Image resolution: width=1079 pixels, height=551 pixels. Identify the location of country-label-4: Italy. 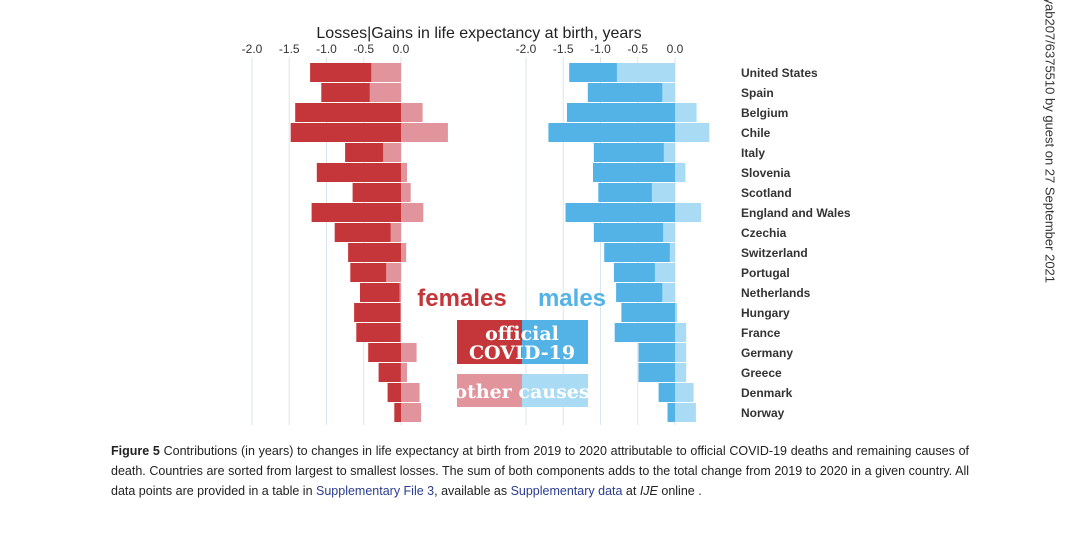
(753, 153).